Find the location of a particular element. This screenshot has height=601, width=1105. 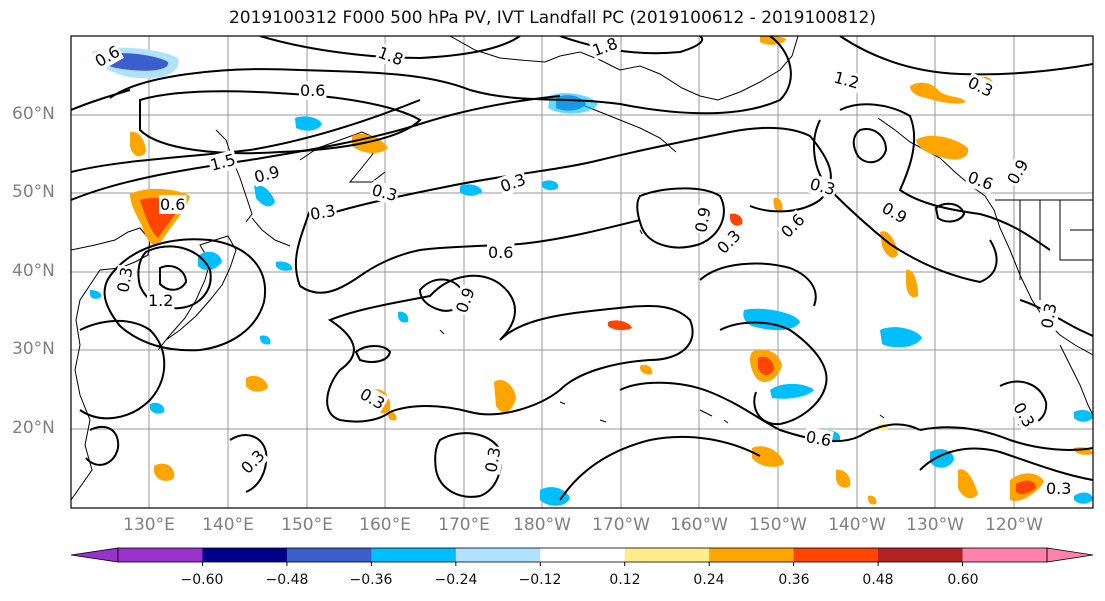

lat-label-50n: 50°N is located at coordinates (33, 192).